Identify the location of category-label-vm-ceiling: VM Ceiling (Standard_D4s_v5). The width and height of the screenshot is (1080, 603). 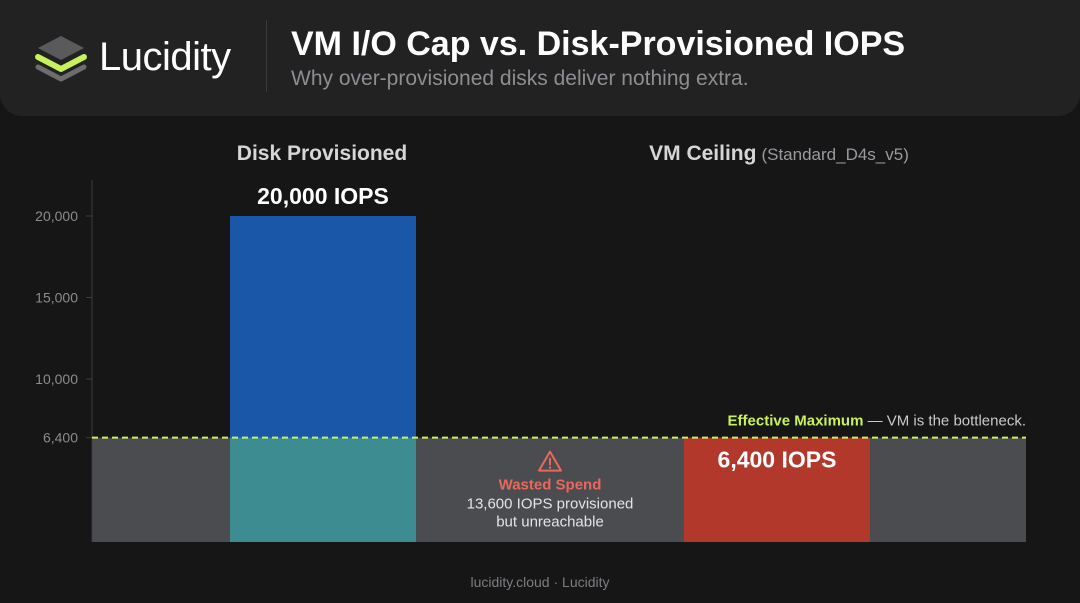
(779, 153).